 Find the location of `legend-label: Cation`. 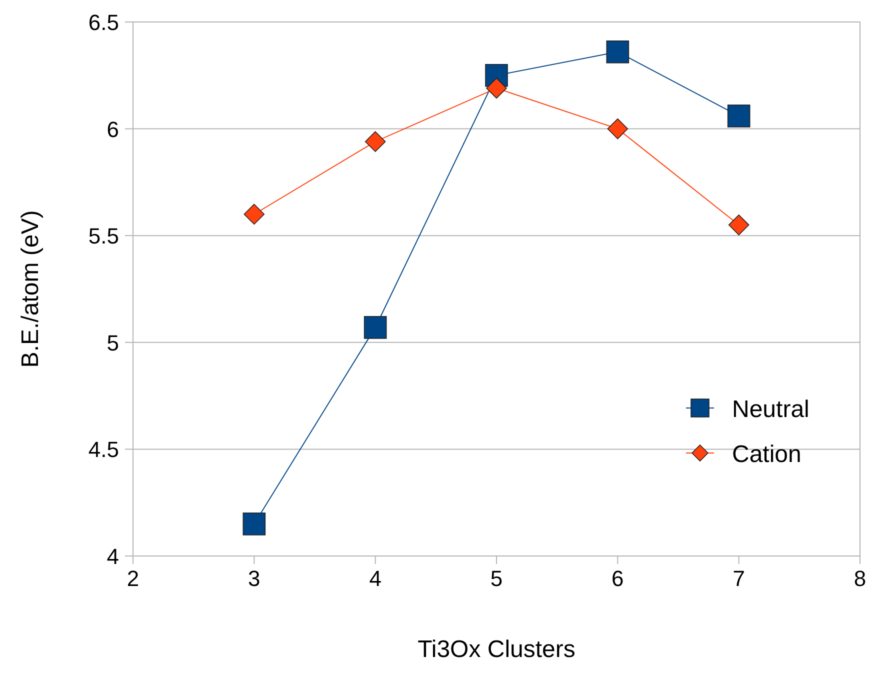

legend-label: Cation is located at coordinates (767, 454).